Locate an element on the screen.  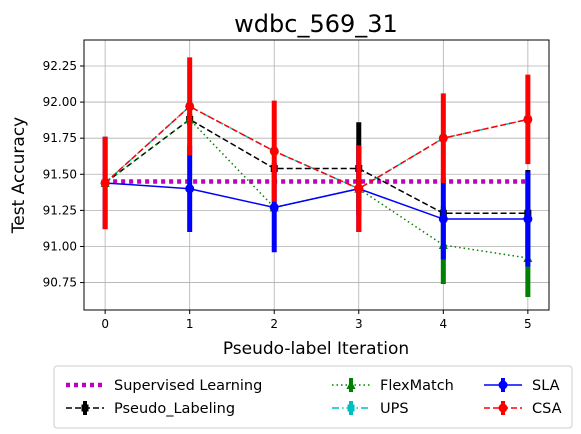
legend-label: Pseudo_Labeling is located at coordinates (174, 409).